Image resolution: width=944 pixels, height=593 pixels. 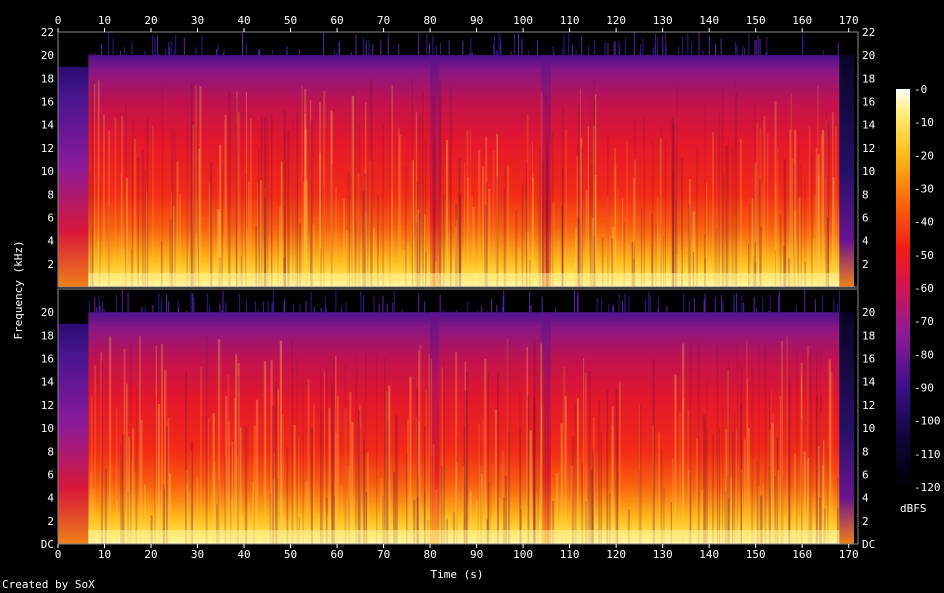 What do you see at coordinates (865, 264) in the screenshot?
I see `y-tick-label-right: 2` at bounding box center [865, 264].